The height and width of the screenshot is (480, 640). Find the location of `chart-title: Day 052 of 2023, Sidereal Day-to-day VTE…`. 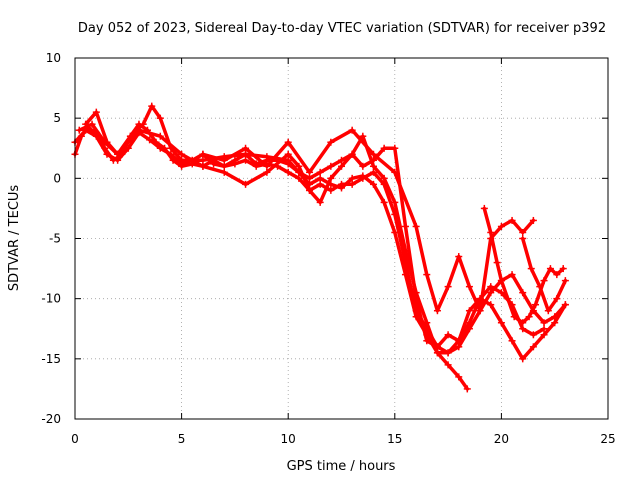

chart-title: Day 052 of 2023, Sidereal Day-to-day VTE… is located at coordinates (342, 28).